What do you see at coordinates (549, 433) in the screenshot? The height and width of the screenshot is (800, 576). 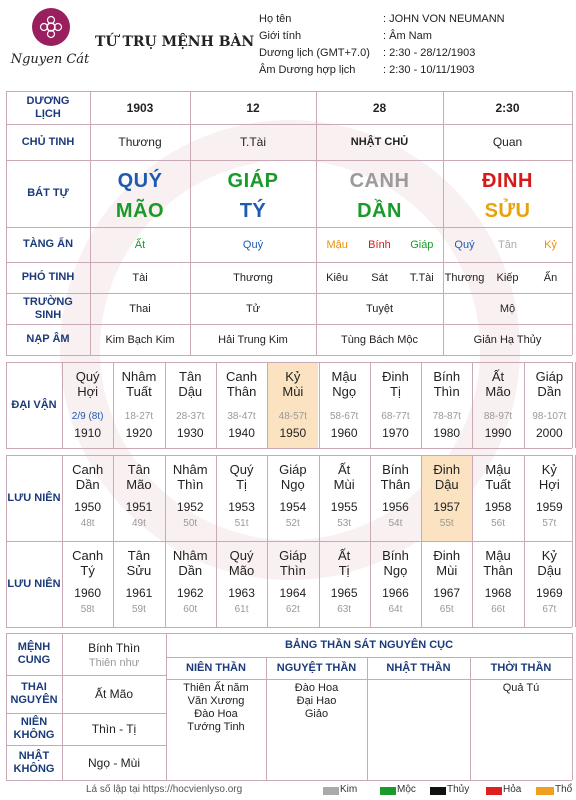 I see `dai-van-year: 2000` at bounding box center [549, 433].